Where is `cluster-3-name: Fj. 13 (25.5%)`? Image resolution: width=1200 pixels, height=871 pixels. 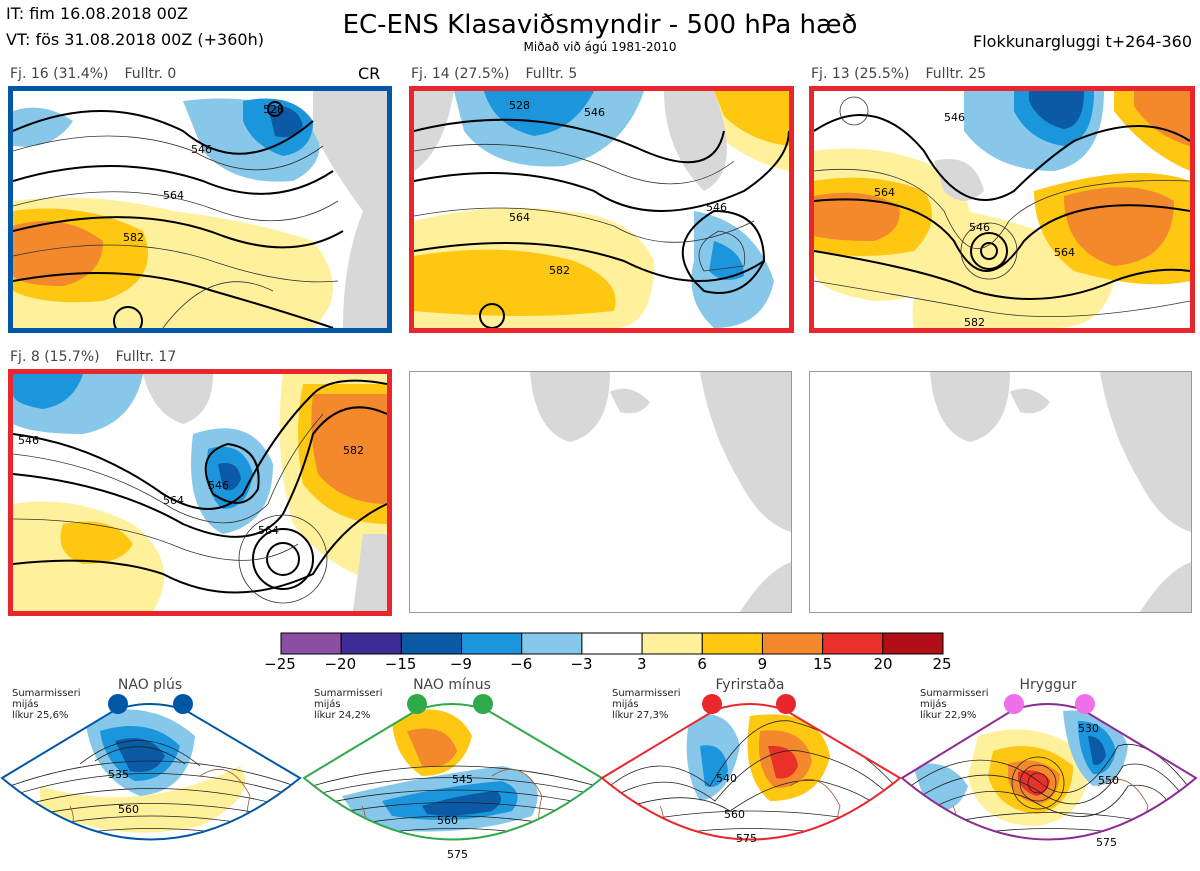
cluster-3-name: Fj. 13 (25.5%) is located at coordinates (860, 74).